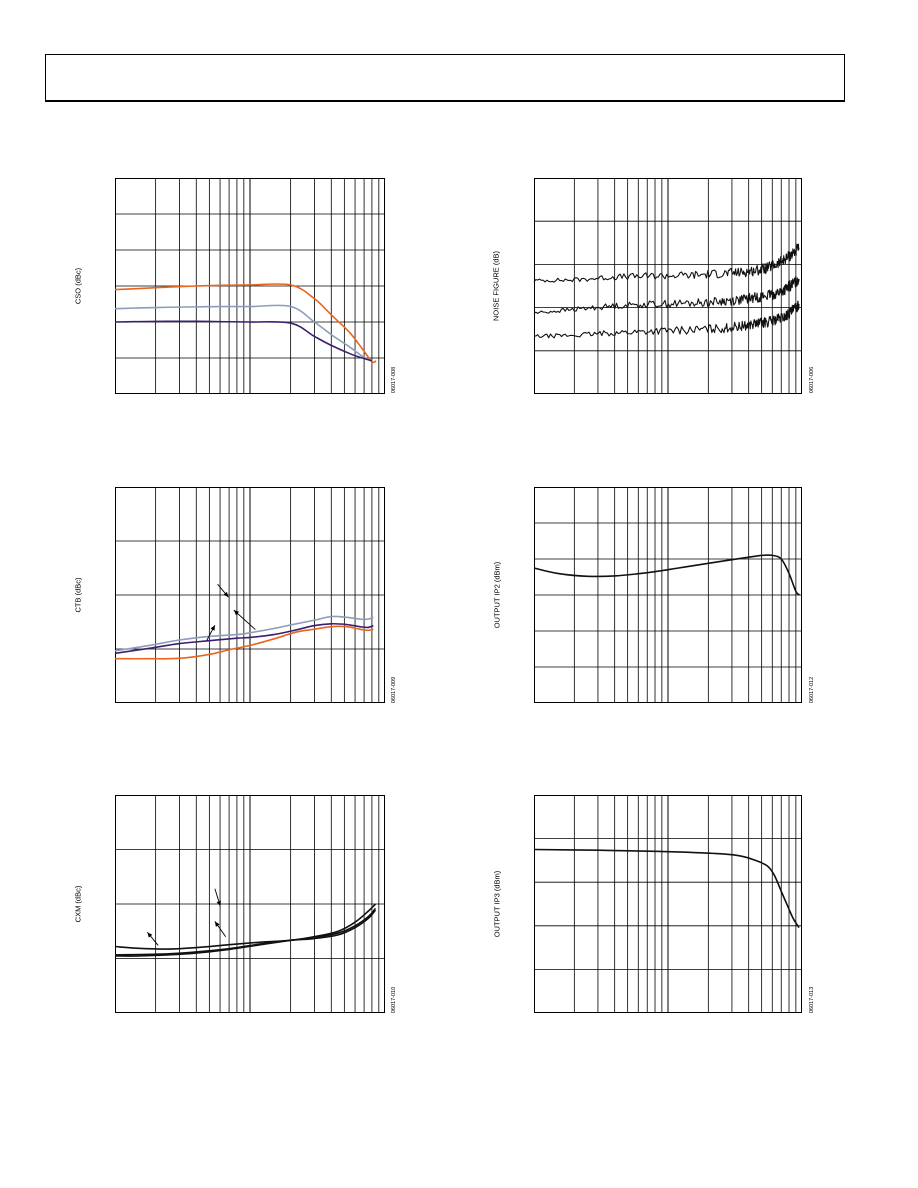 This screenshot has height=1188, width=918. I want to click on chart-svg-ip2, so click(667, 595).